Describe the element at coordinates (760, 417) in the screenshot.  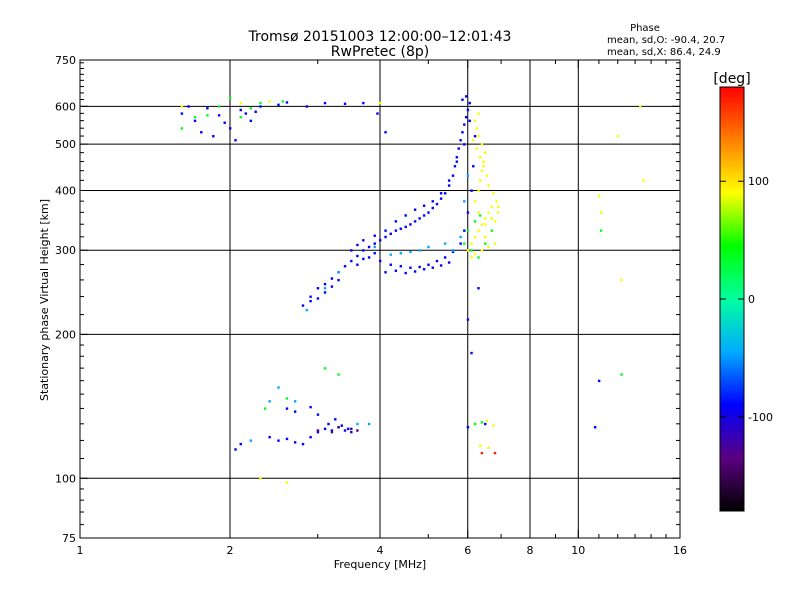
I see `colorbar-tick-label: -100` at that location.